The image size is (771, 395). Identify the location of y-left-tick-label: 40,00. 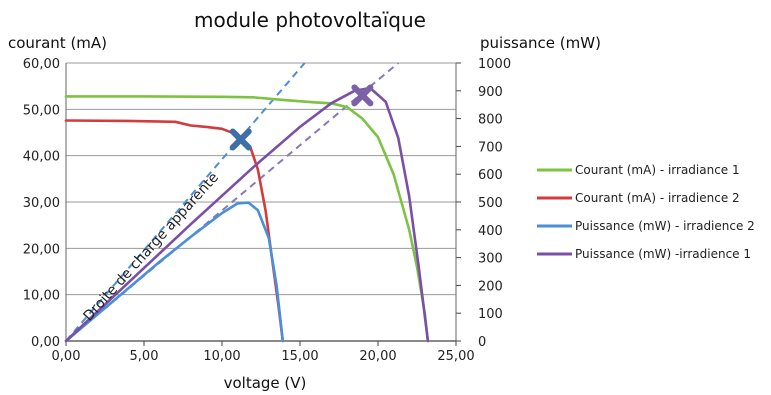
(41, 157).